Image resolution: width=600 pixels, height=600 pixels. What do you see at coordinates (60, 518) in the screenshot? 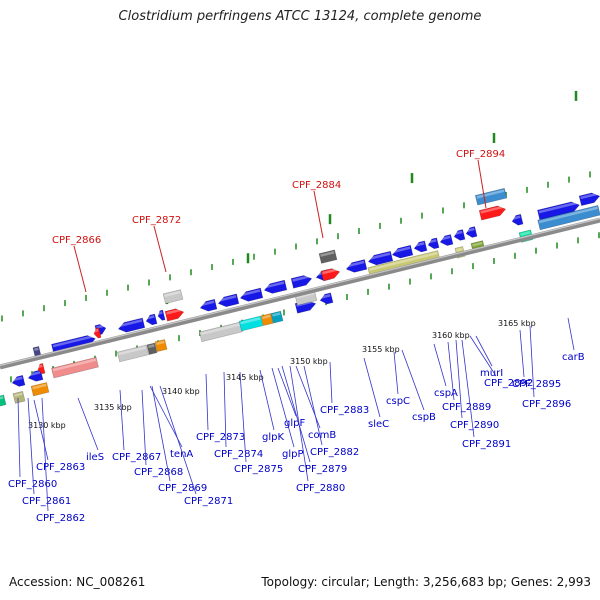
I see `gene-label: CPF_2862` at bounding box center [60, 518].